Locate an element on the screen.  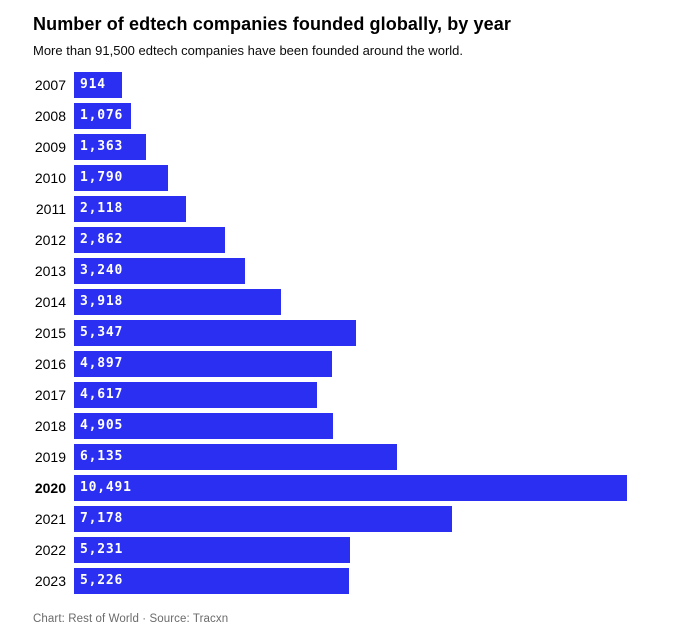
bar-row: 2016 4,897 is located at coordinates (345, 363).